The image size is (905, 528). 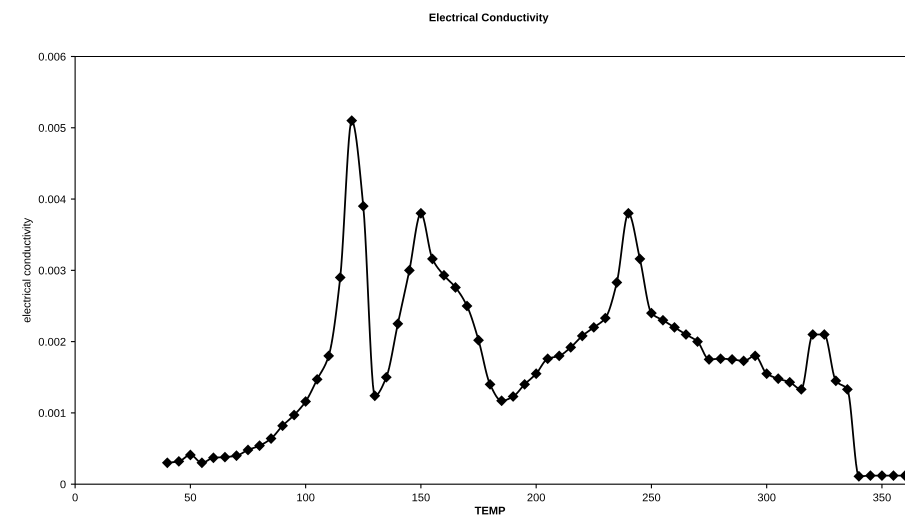 What do you see at coordinates (52, 413) in the screenshot?
I see `y-tick-label: 0.001` at bounding box center [52, 413].